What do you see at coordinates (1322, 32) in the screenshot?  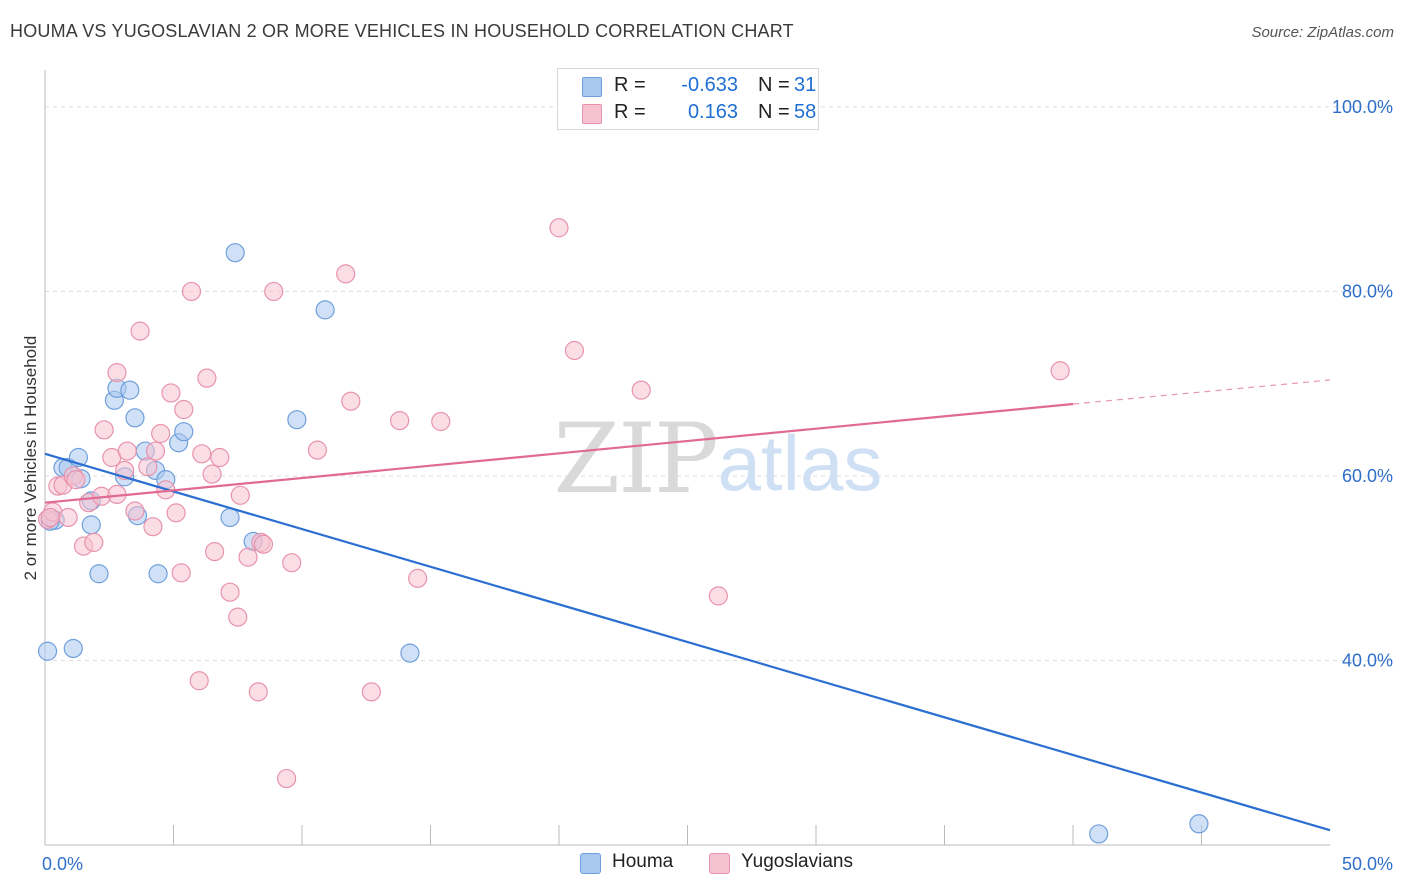 I see `source-credit: Source: ZipAtlas.com` at bounding box center [1322, 32].